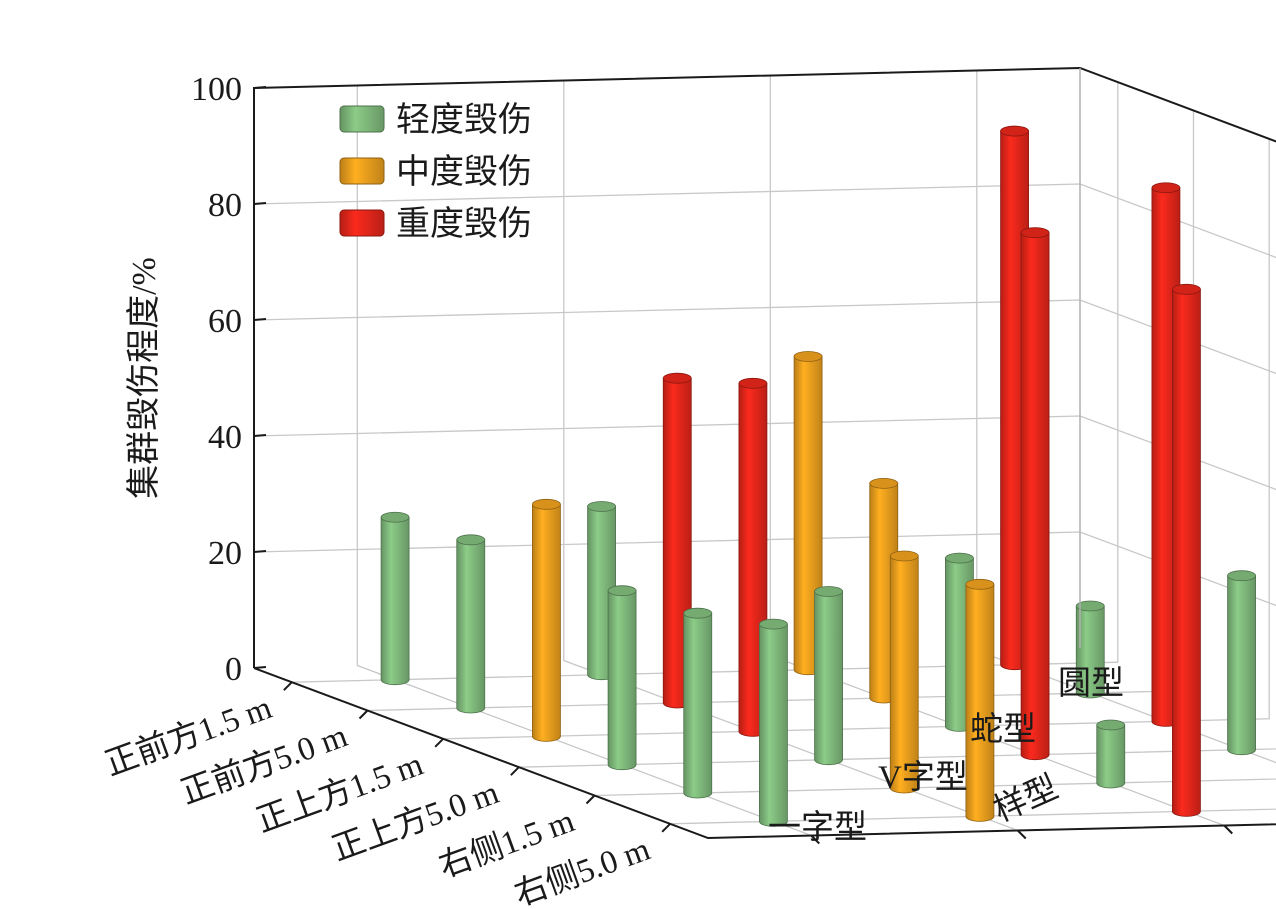  What do you see at coordinates (1003, 729) in the screenshot?
I see `y-category-label: 蛇型` at bounding box center [1003, 729].